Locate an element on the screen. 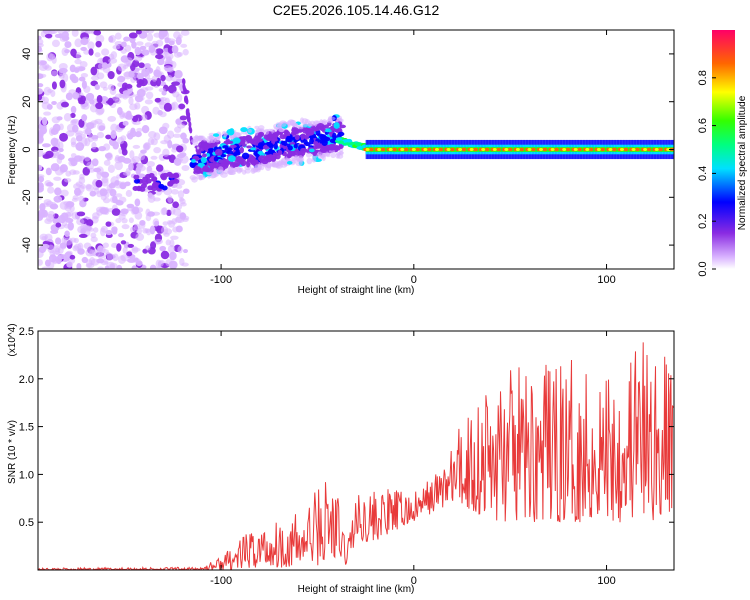 This screenshot has height=600, width=750. spectrogram-ylabel: Frequency (Hz) is located at coordinates (12, 150).